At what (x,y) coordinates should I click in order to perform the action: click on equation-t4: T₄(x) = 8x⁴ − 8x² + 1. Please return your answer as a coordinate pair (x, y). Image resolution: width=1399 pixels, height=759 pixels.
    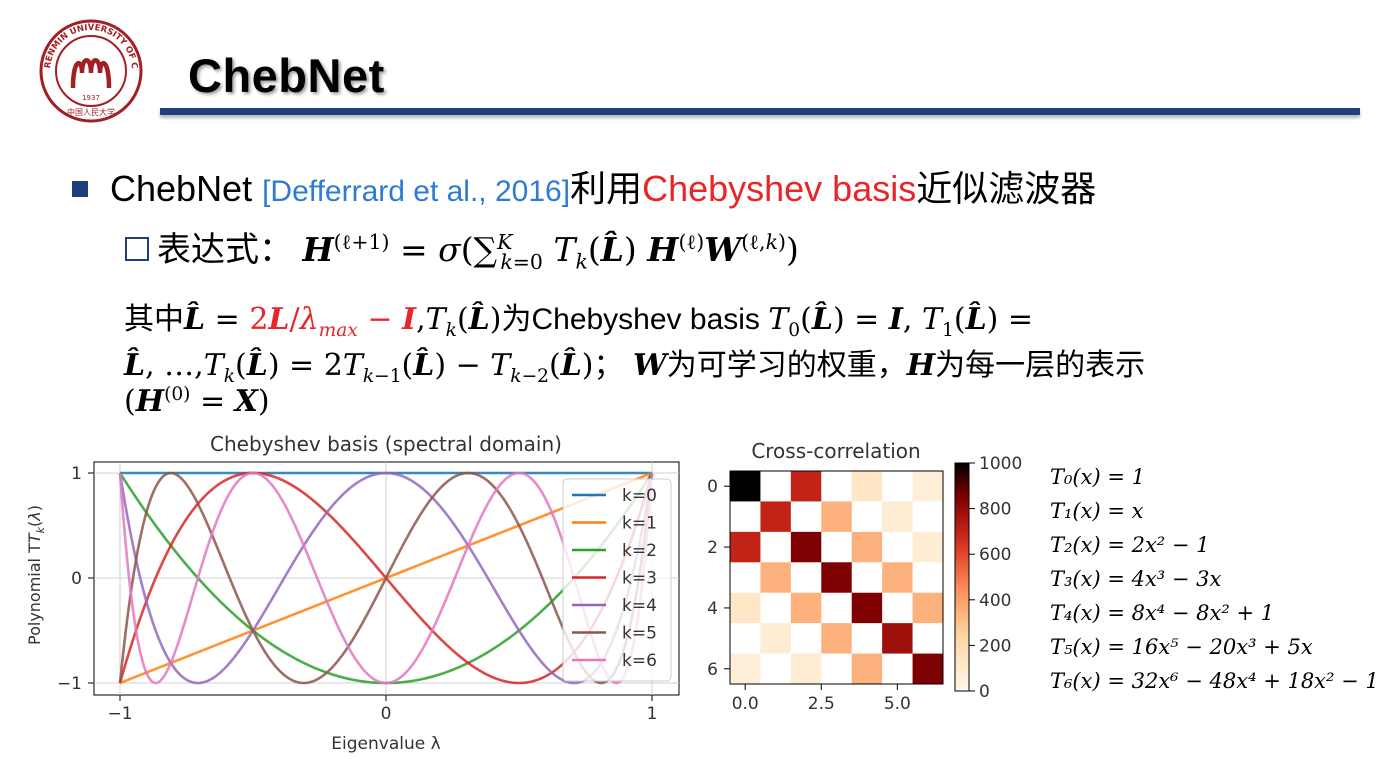
    Looking at the image, I should click on (1162, 613).